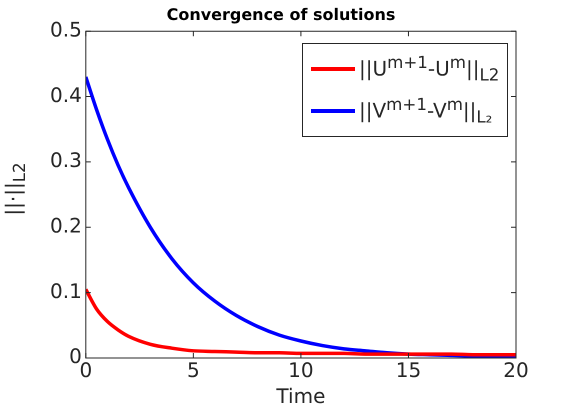 The width and height of the screenshot is (568, 410). Describe the element at coordinates (516, 370) in the screenshot. I see `x-tick-label: 20` at that location.